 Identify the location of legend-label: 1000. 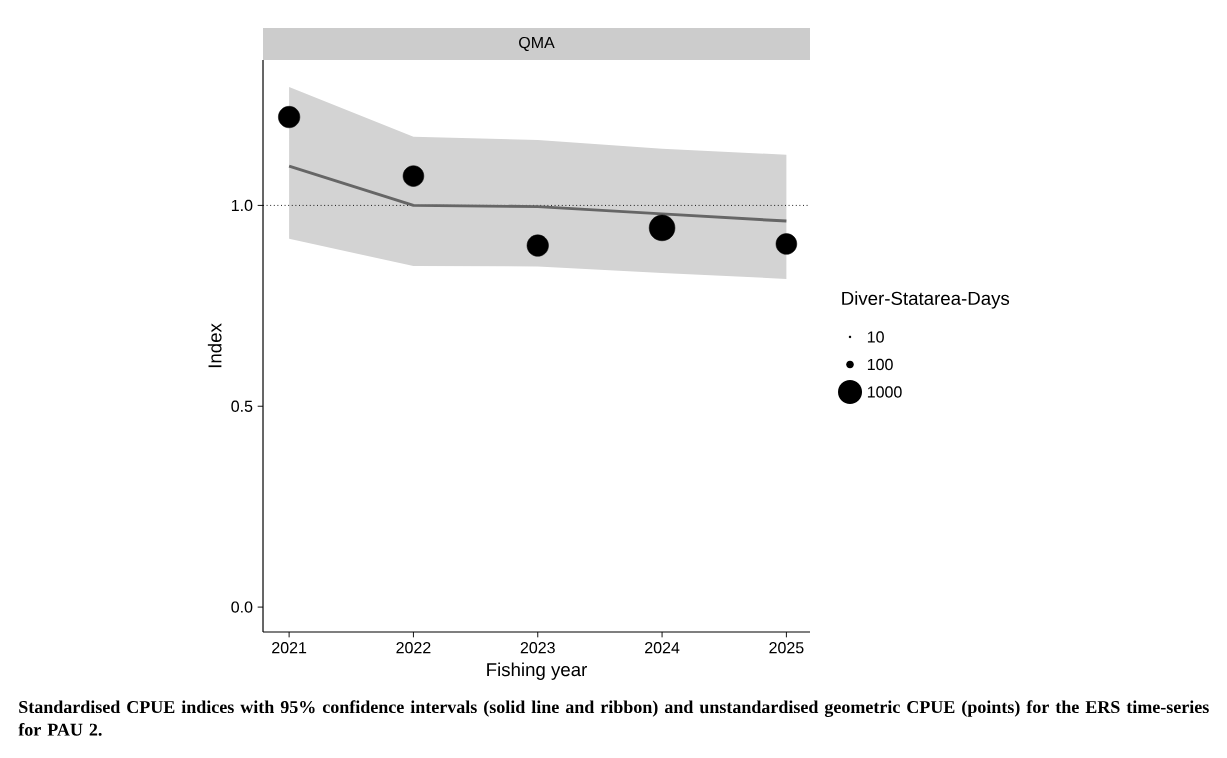
(884, 392).